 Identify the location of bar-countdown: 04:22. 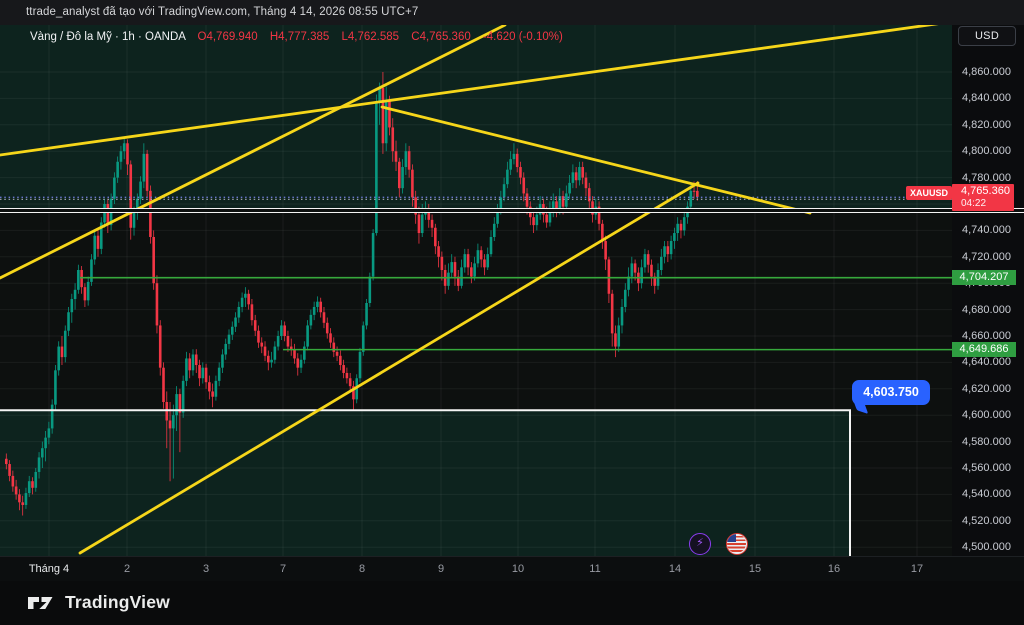
(974, 203).